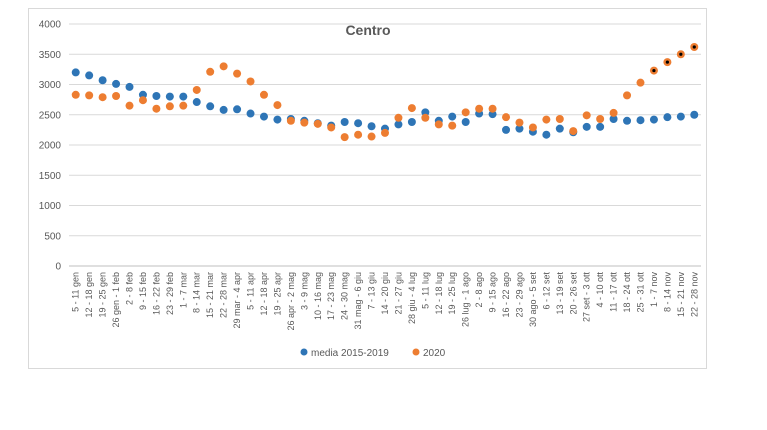  Describe the element at coordinates (694, 295) in the screenshot. I see `x-tick-label: 22 - 28 nov` at that location.